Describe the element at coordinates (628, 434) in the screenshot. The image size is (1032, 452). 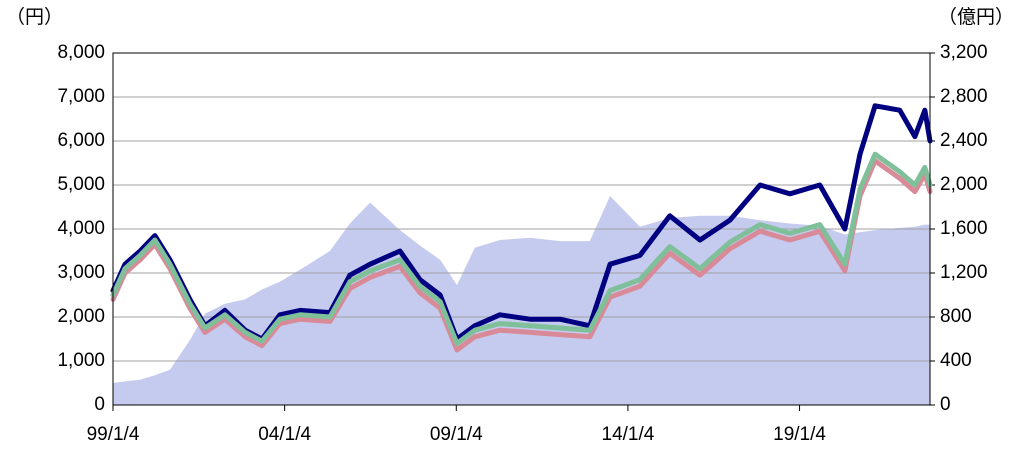
I see `x-tick-label: 14/1/4` at that location.